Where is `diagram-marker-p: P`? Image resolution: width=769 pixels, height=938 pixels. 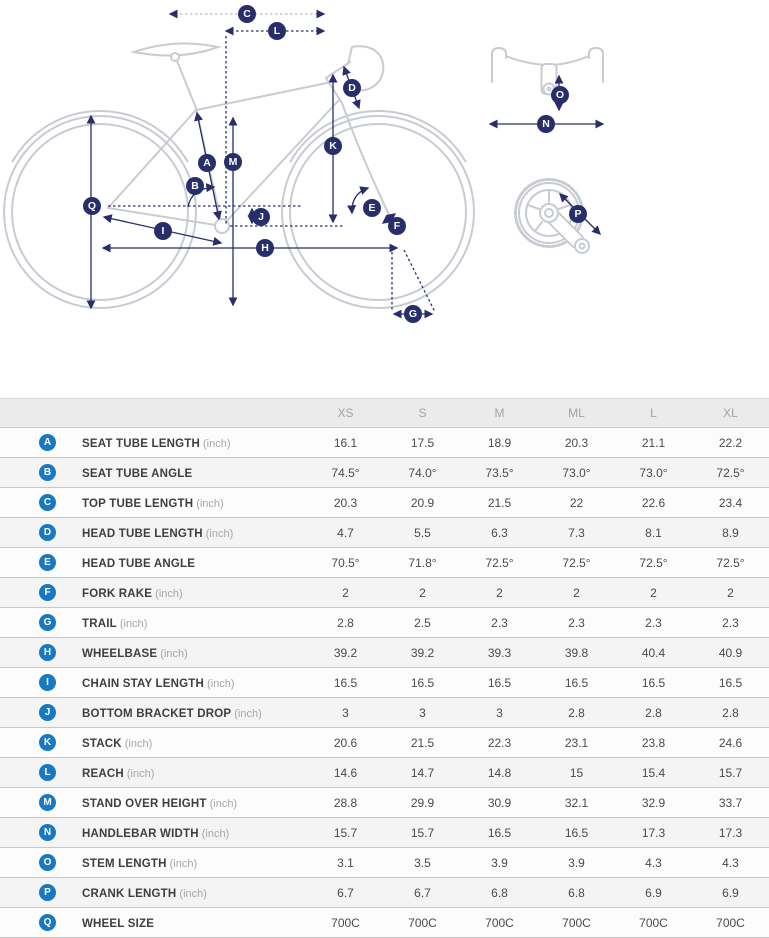 diagram-marker-p: P is located at coordinates (578, 214).